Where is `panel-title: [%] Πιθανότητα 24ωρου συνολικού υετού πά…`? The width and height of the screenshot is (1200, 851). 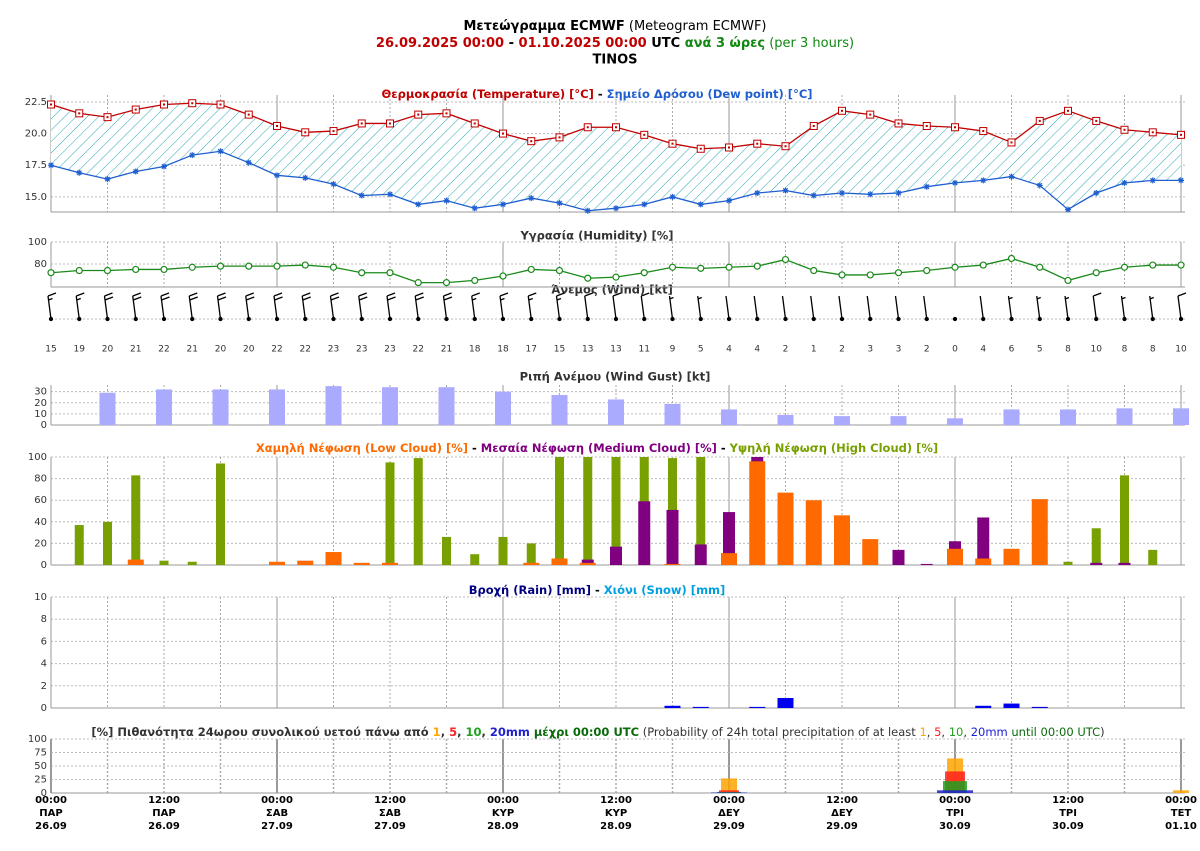
panel-title: [%] Πιθανότητα 24ωρου συνολικού υετού πά… is located at coordinates (597, 732).